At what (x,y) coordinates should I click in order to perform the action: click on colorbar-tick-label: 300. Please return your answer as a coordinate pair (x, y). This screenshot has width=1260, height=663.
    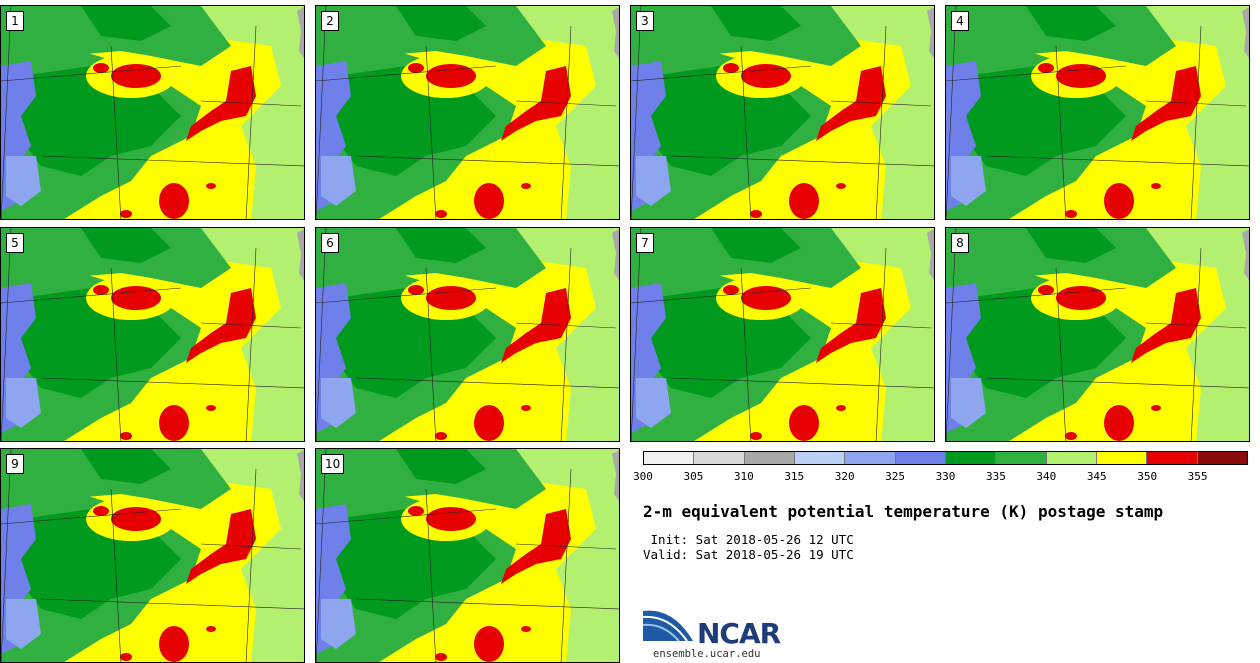
    Looking at the image, I should click on (643, 476).